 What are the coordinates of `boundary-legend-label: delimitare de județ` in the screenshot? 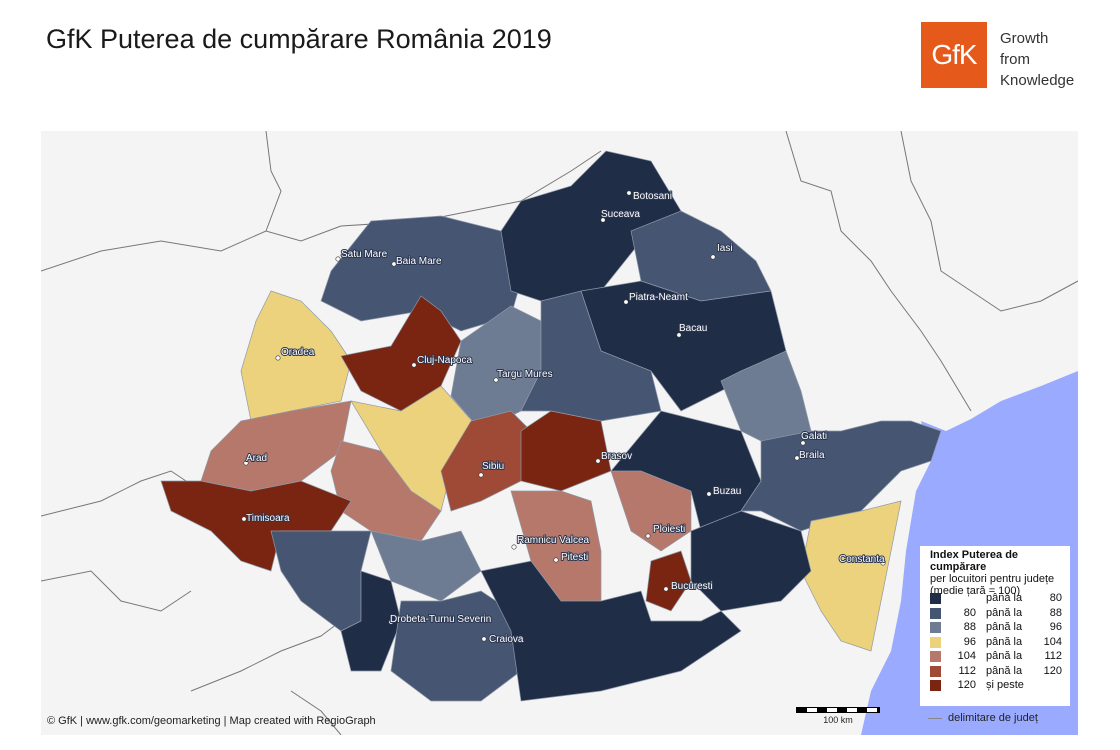 It's located at (993, 718).